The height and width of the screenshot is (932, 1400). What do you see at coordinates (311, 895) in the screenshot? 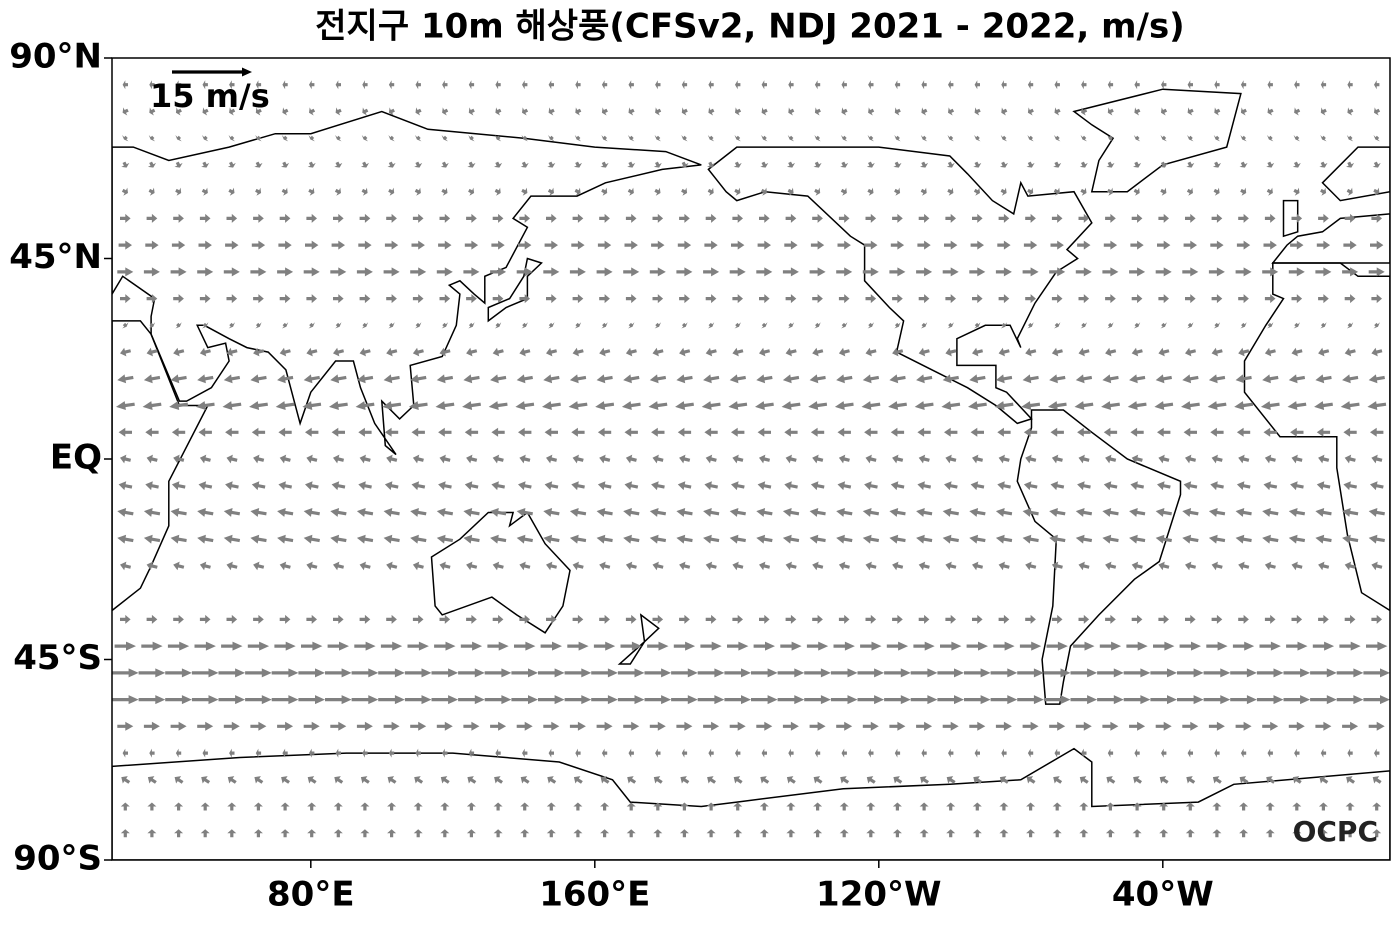
I see `x-tick-label: 80°E` at bounding box center [311, 895].